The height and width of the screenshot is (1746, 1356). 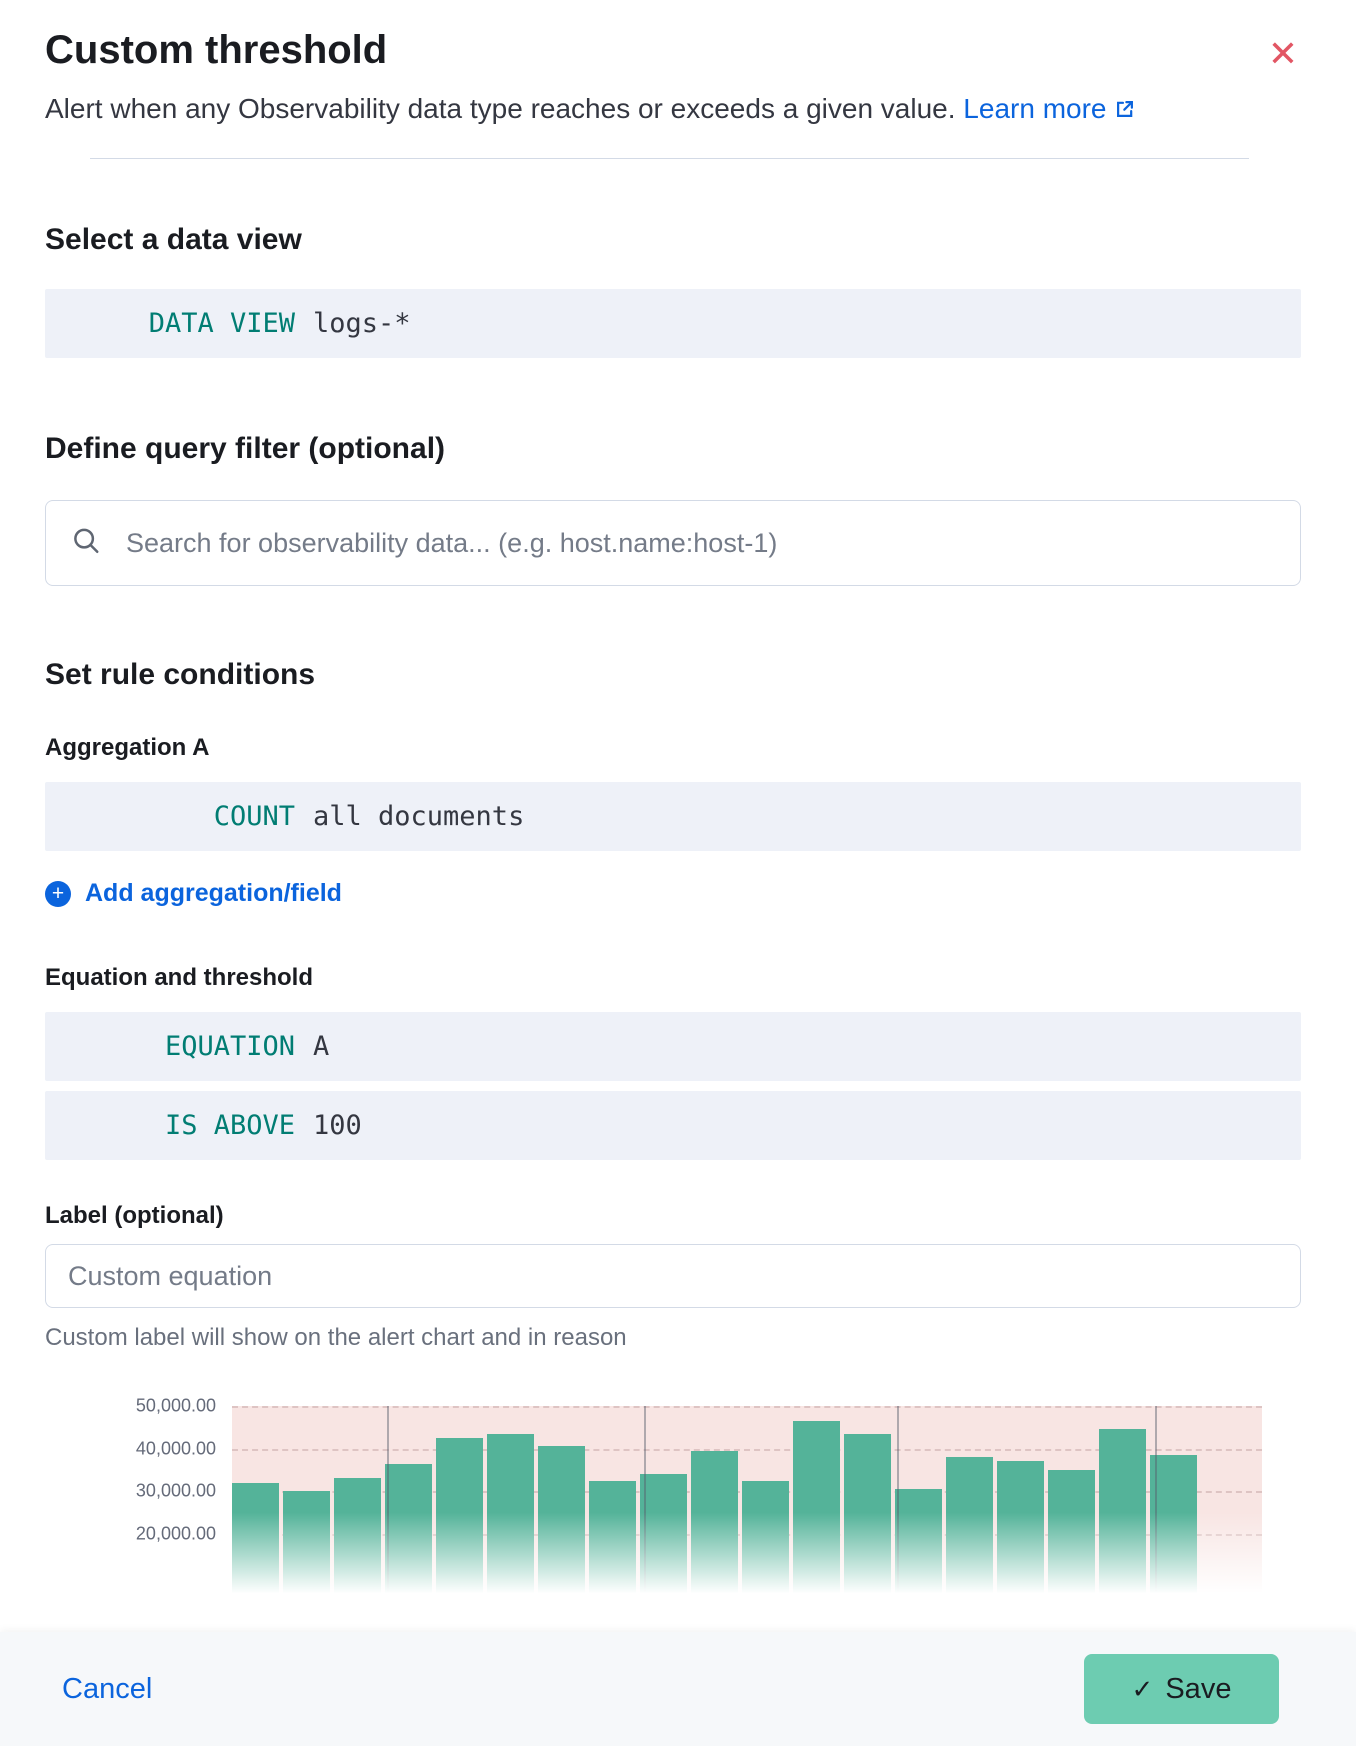 I want to click on query-filter-search, so click(x=673, y=543).